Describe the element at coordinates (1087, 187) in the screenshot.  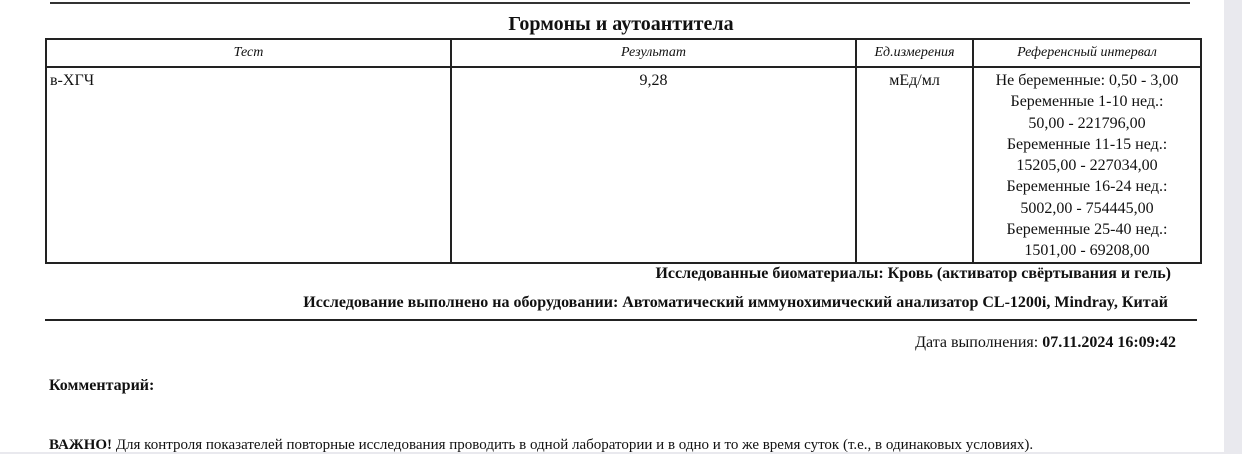
I see `ref-line: Беременные 16-24 нед.:` at that location.